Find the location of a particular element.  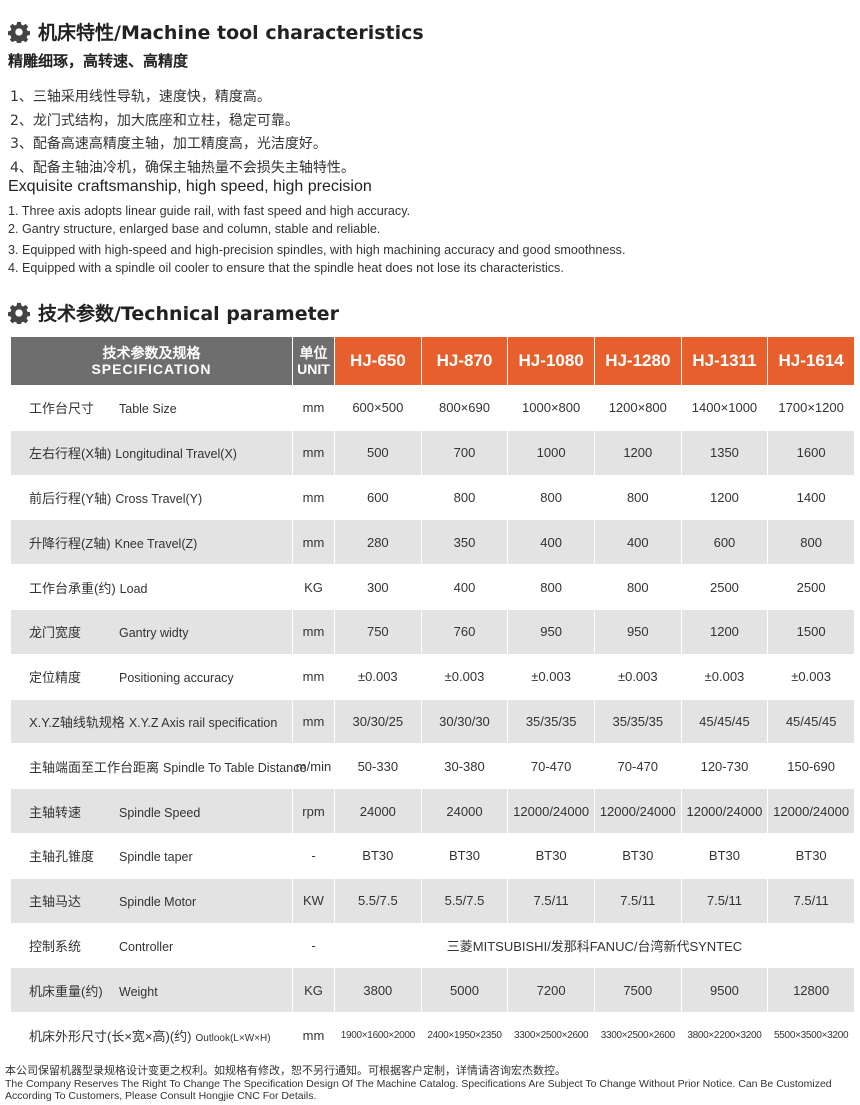

value-cell: 3800 is located at coordinates (378, 990).